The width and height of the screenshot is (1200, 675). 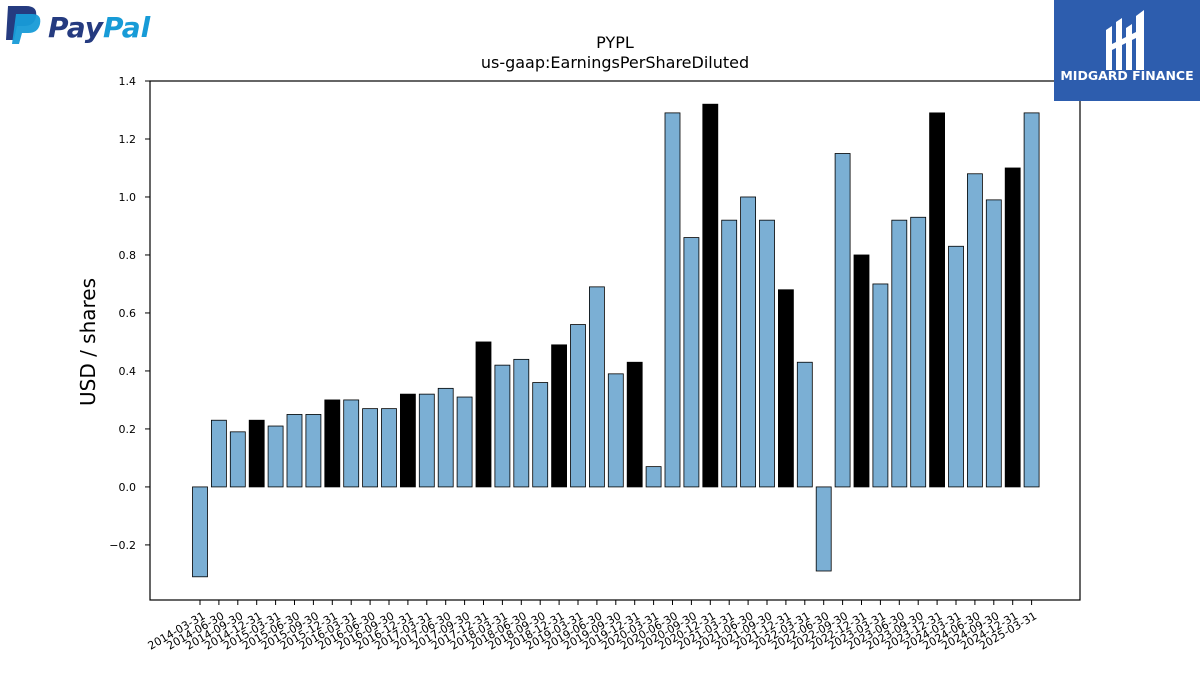 What do you see at coordinates (127, 27) in the screenshot?
I see `paypal-wordmark-pal: Pal` at bounding box center [127, 27].